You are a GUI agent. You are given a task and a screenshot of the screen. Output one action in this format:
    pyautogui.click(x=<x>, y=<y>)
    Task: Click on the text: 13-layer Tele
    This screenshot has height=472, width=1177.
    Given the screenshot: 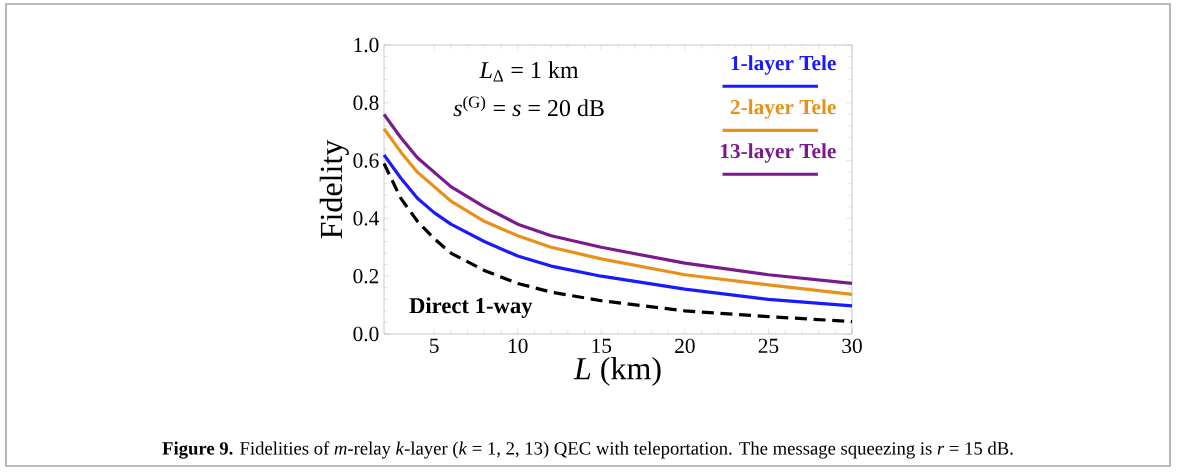 What is the action you would take?
    pyautogui.click(x=778, y=153)
    